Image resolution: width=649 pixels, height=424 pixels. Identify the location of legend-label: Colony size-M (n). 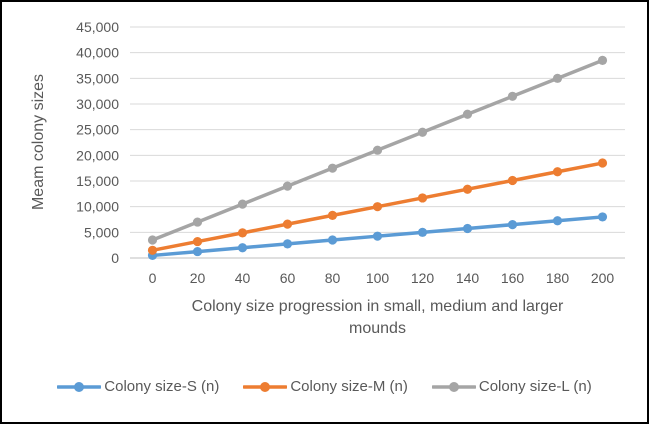
(349, 386).